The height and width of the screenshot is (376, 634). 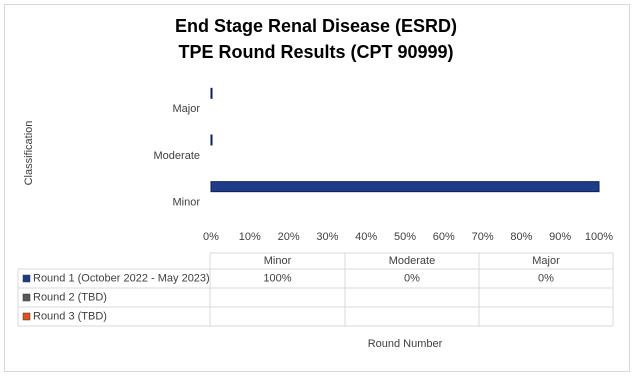 I want to click on x-tick-label: 30%, so click(x=327, y=237).